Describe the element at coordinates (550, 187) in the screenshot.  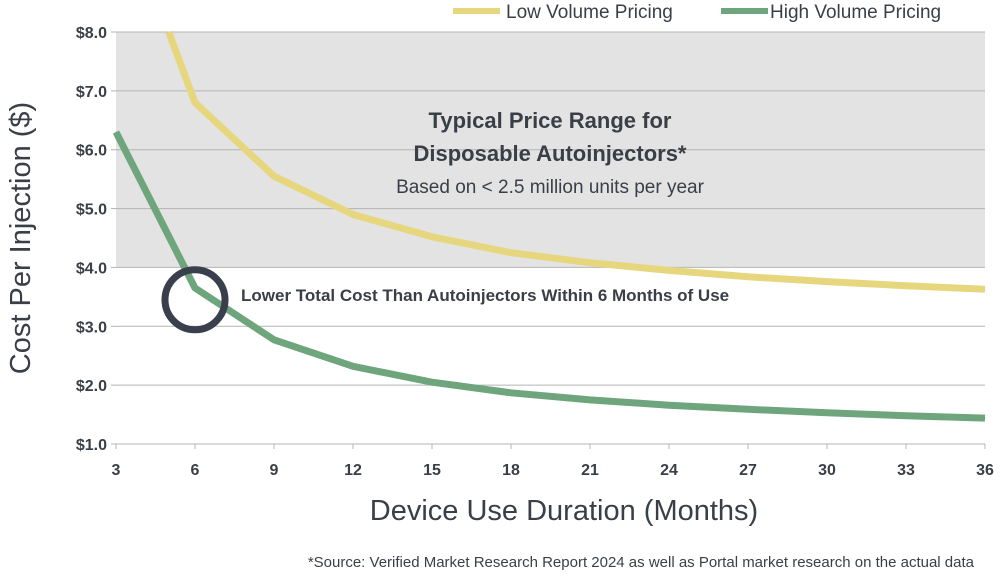
I see `range-subtitle: Based on < 2.5 million units per year` at that location.